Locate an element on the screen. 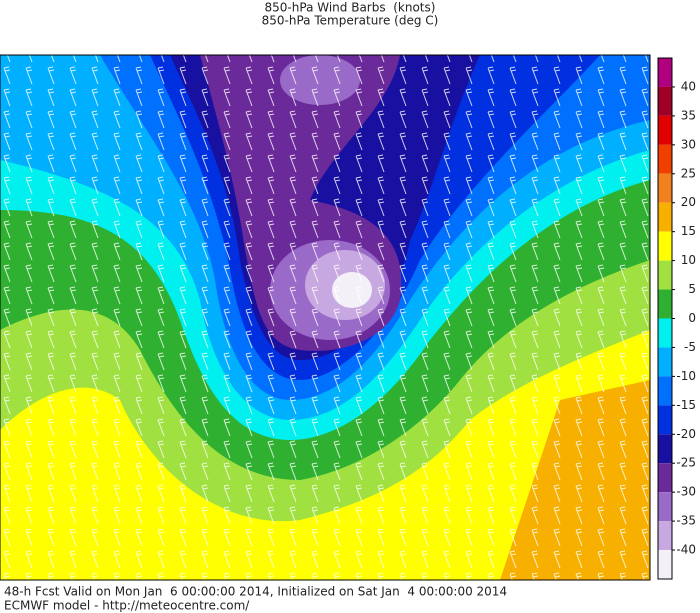 This screenshot has width=700, height=613. colorbar-label: 0 is located at coordinates (692, 318).